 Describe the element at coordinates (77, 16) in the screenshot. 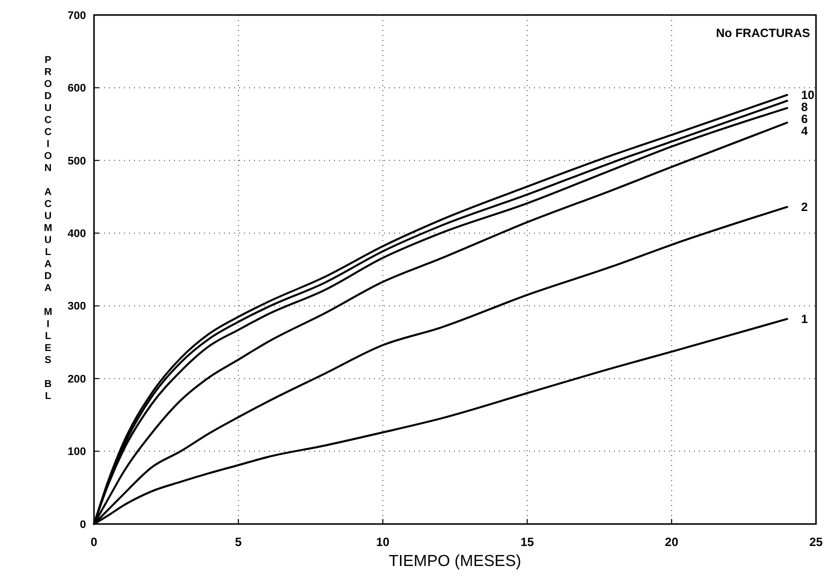

I see `y-tick-label: 700` at that location.